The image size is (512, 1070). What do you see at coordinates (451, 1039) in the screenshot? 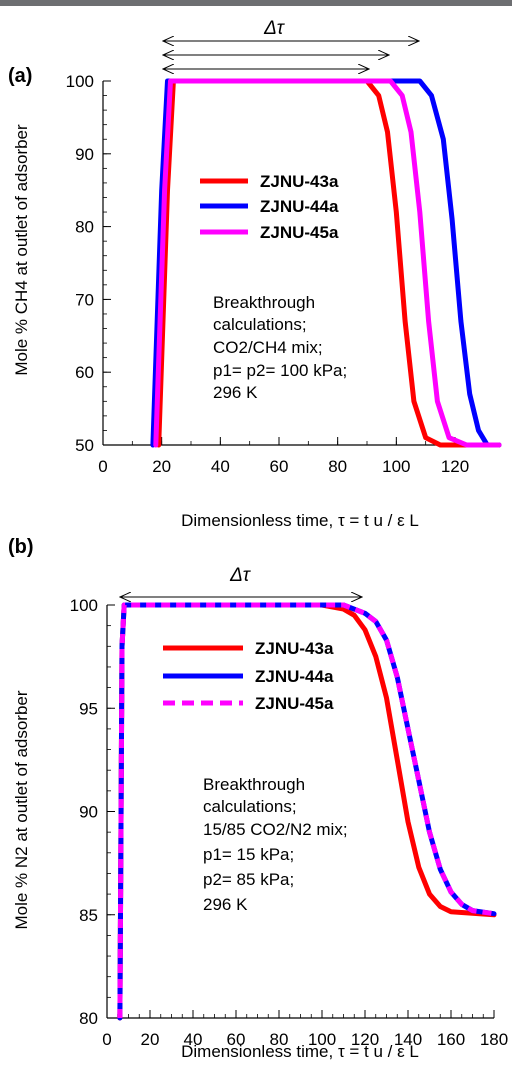
I see `panel-b-x-tick-label: 160` at bounding box center [451, 1039].